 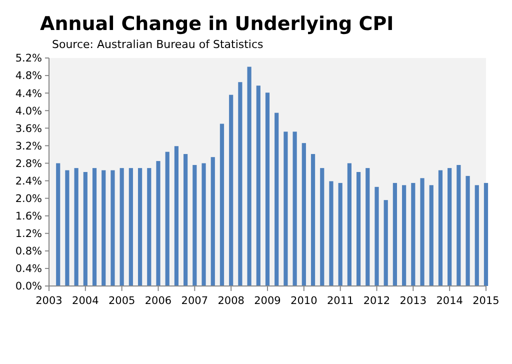 I want to click on y-tick-label: 3.6%, so click(x=28, y=128).